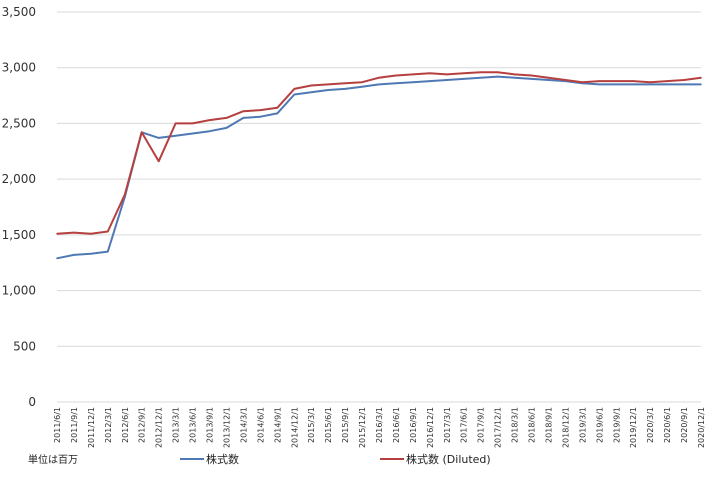  Describe the element at coordinates (328, 425) in the screenshot. I see `x-tick-label: 2015/6/1` at that location.